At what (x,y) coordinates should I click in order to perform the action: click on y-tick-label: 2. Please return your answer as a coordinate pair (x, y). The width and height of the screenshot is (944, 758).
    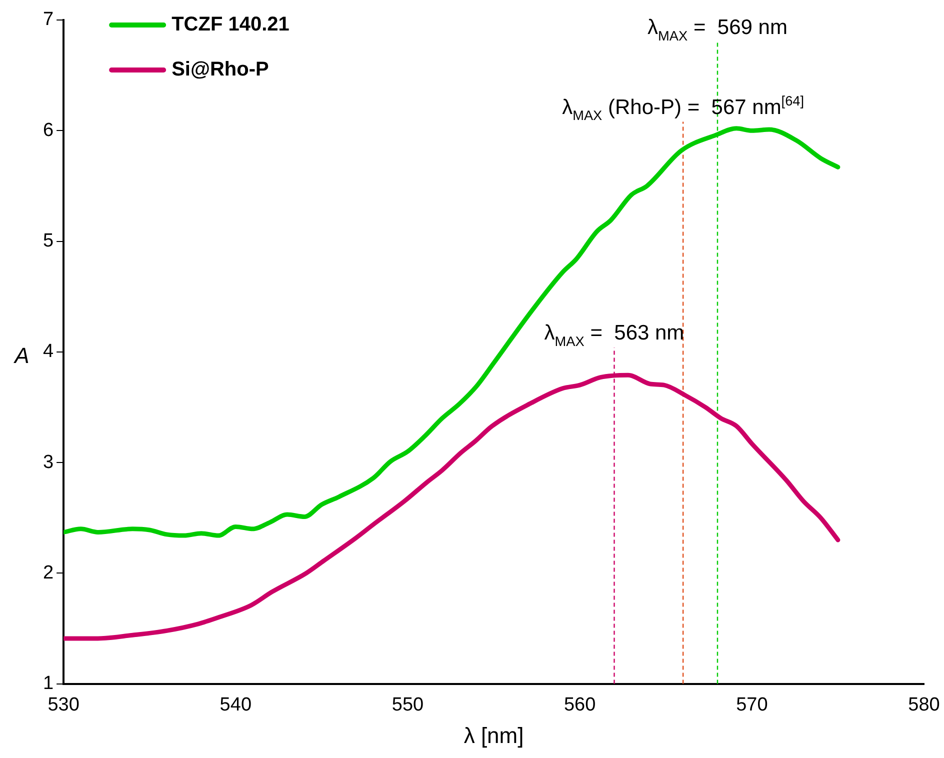
    Looking at the image, I should click on (48, 573).